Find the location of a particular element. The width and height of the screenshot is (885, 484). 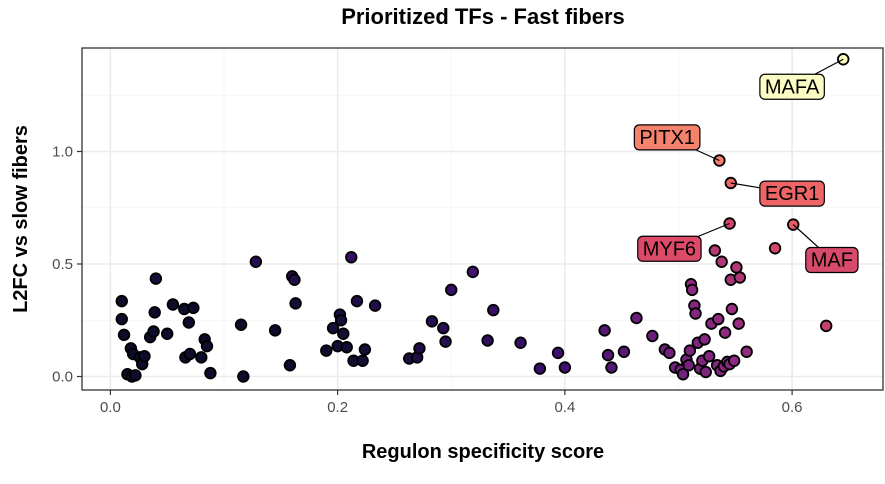

point-label-text: MAFA is located at coordinates (792, 87).